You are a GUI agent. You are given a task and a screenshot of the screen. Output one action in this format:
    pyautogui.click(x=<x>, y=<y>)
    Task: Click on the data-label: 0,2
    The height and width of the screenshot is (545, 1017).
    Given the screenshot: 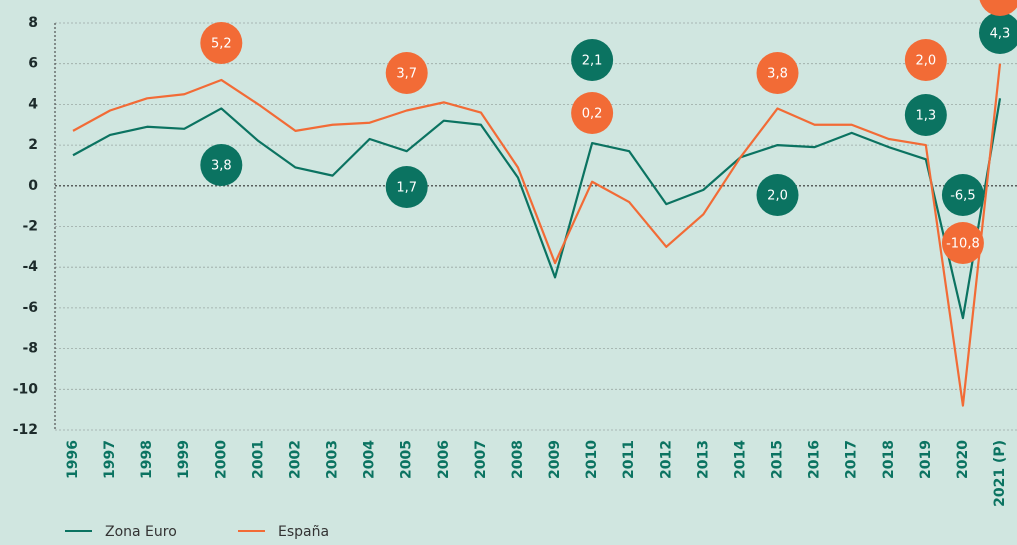 What is the action you would take?
    pyautogui.click(x=592, y=114)
    